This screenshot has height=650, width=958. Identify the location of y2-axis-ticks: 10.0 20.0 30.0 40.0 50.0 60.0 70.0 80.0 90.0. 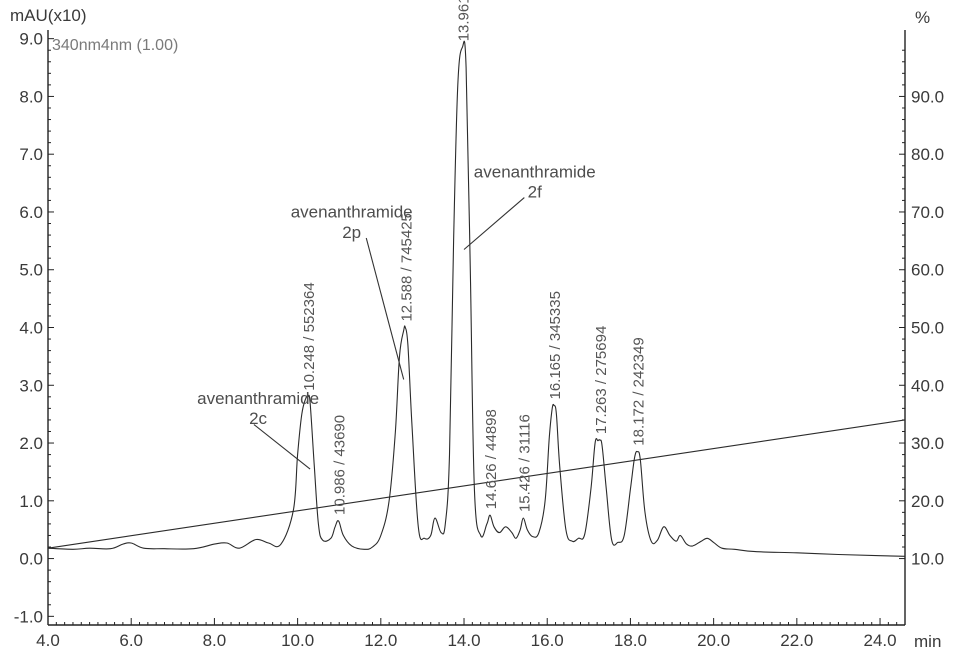
(921, 309).